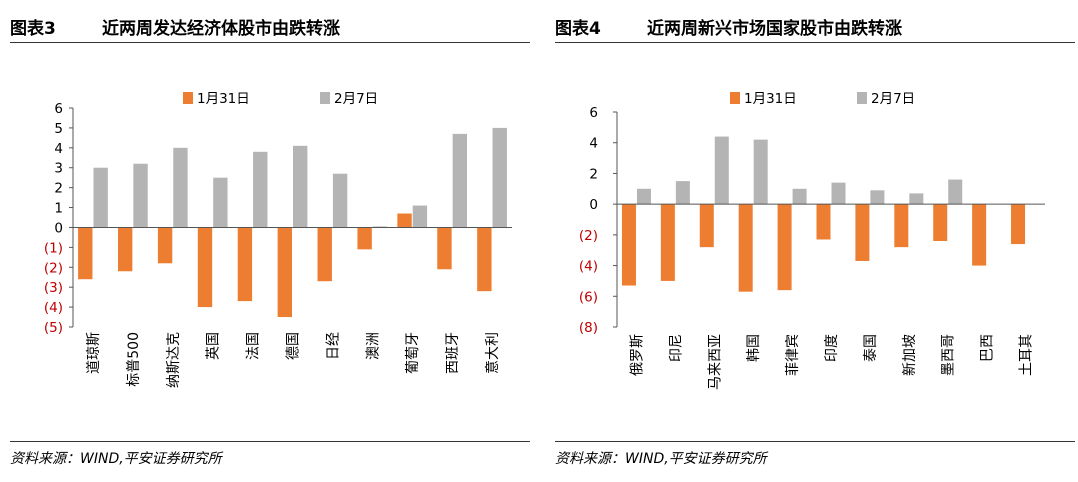 Image resolution: width=1078 pixels, height=482 pixels. What do you see at coordinates (53, 328) in the screenshot?
I see `y-tick-label: (5)` at bounding box center [53, 328].